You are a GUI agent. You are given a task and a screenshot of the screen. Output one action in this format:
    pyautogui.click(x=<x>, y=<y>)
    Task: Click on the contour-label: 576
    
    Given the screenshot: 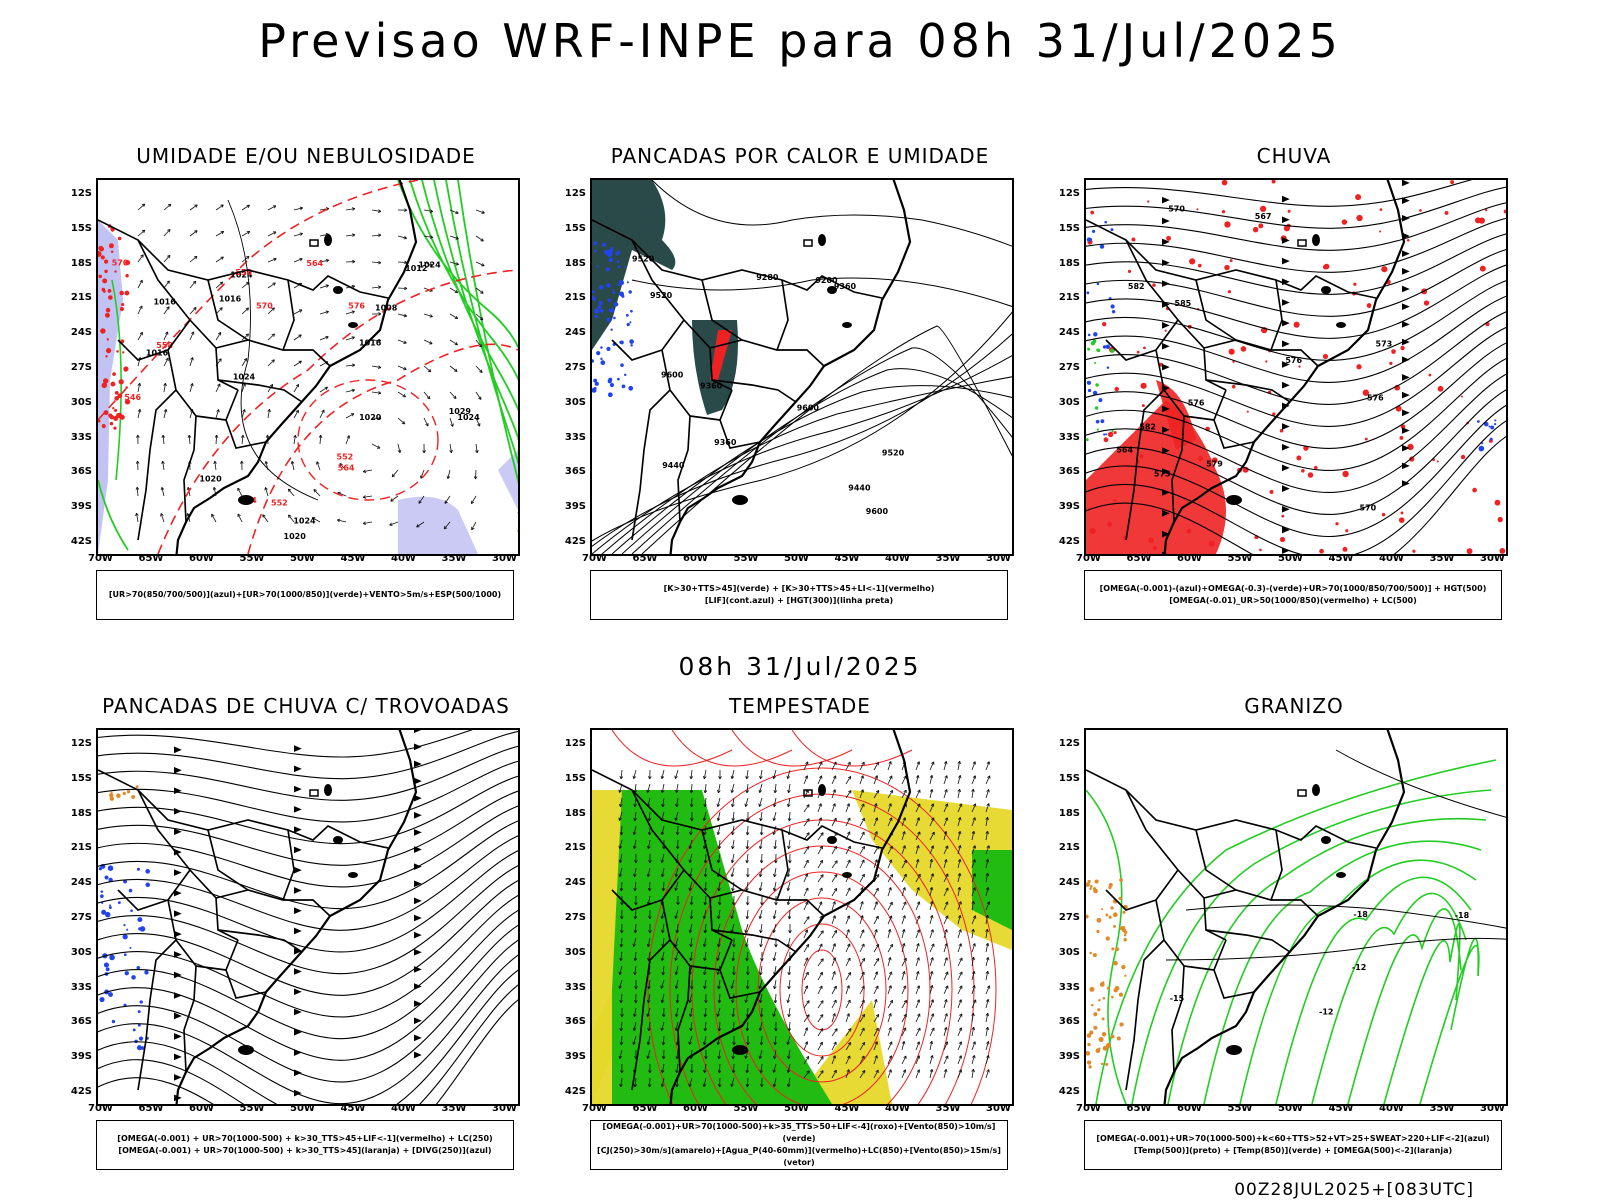 What is the action you would take?
    pyautogui.click(x=1375, y=397)
    